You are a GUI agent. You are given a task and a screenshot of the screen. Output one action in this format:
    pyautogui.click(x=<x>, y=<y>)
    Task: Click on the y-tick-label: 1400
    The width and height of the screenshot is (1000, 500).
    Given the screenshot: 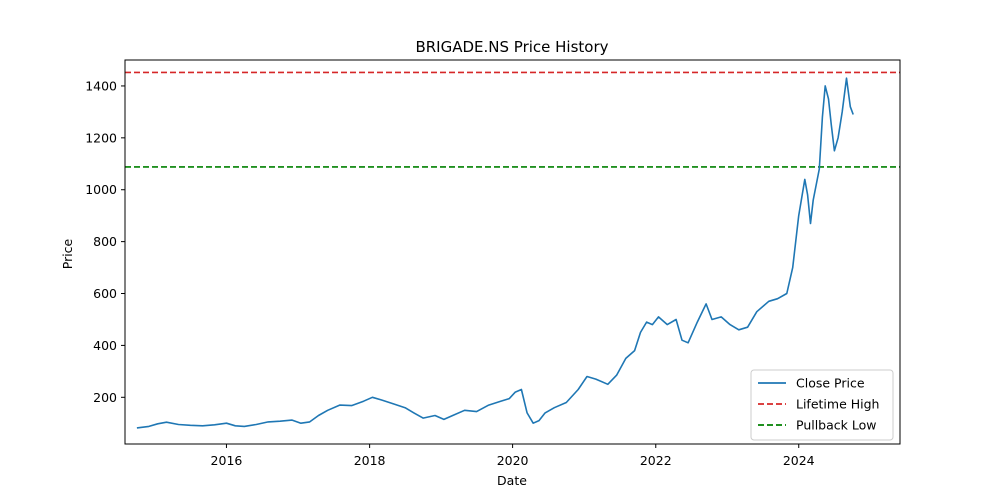 What is the action you would take?
    pyautogui.click(x=101, y=85)
    